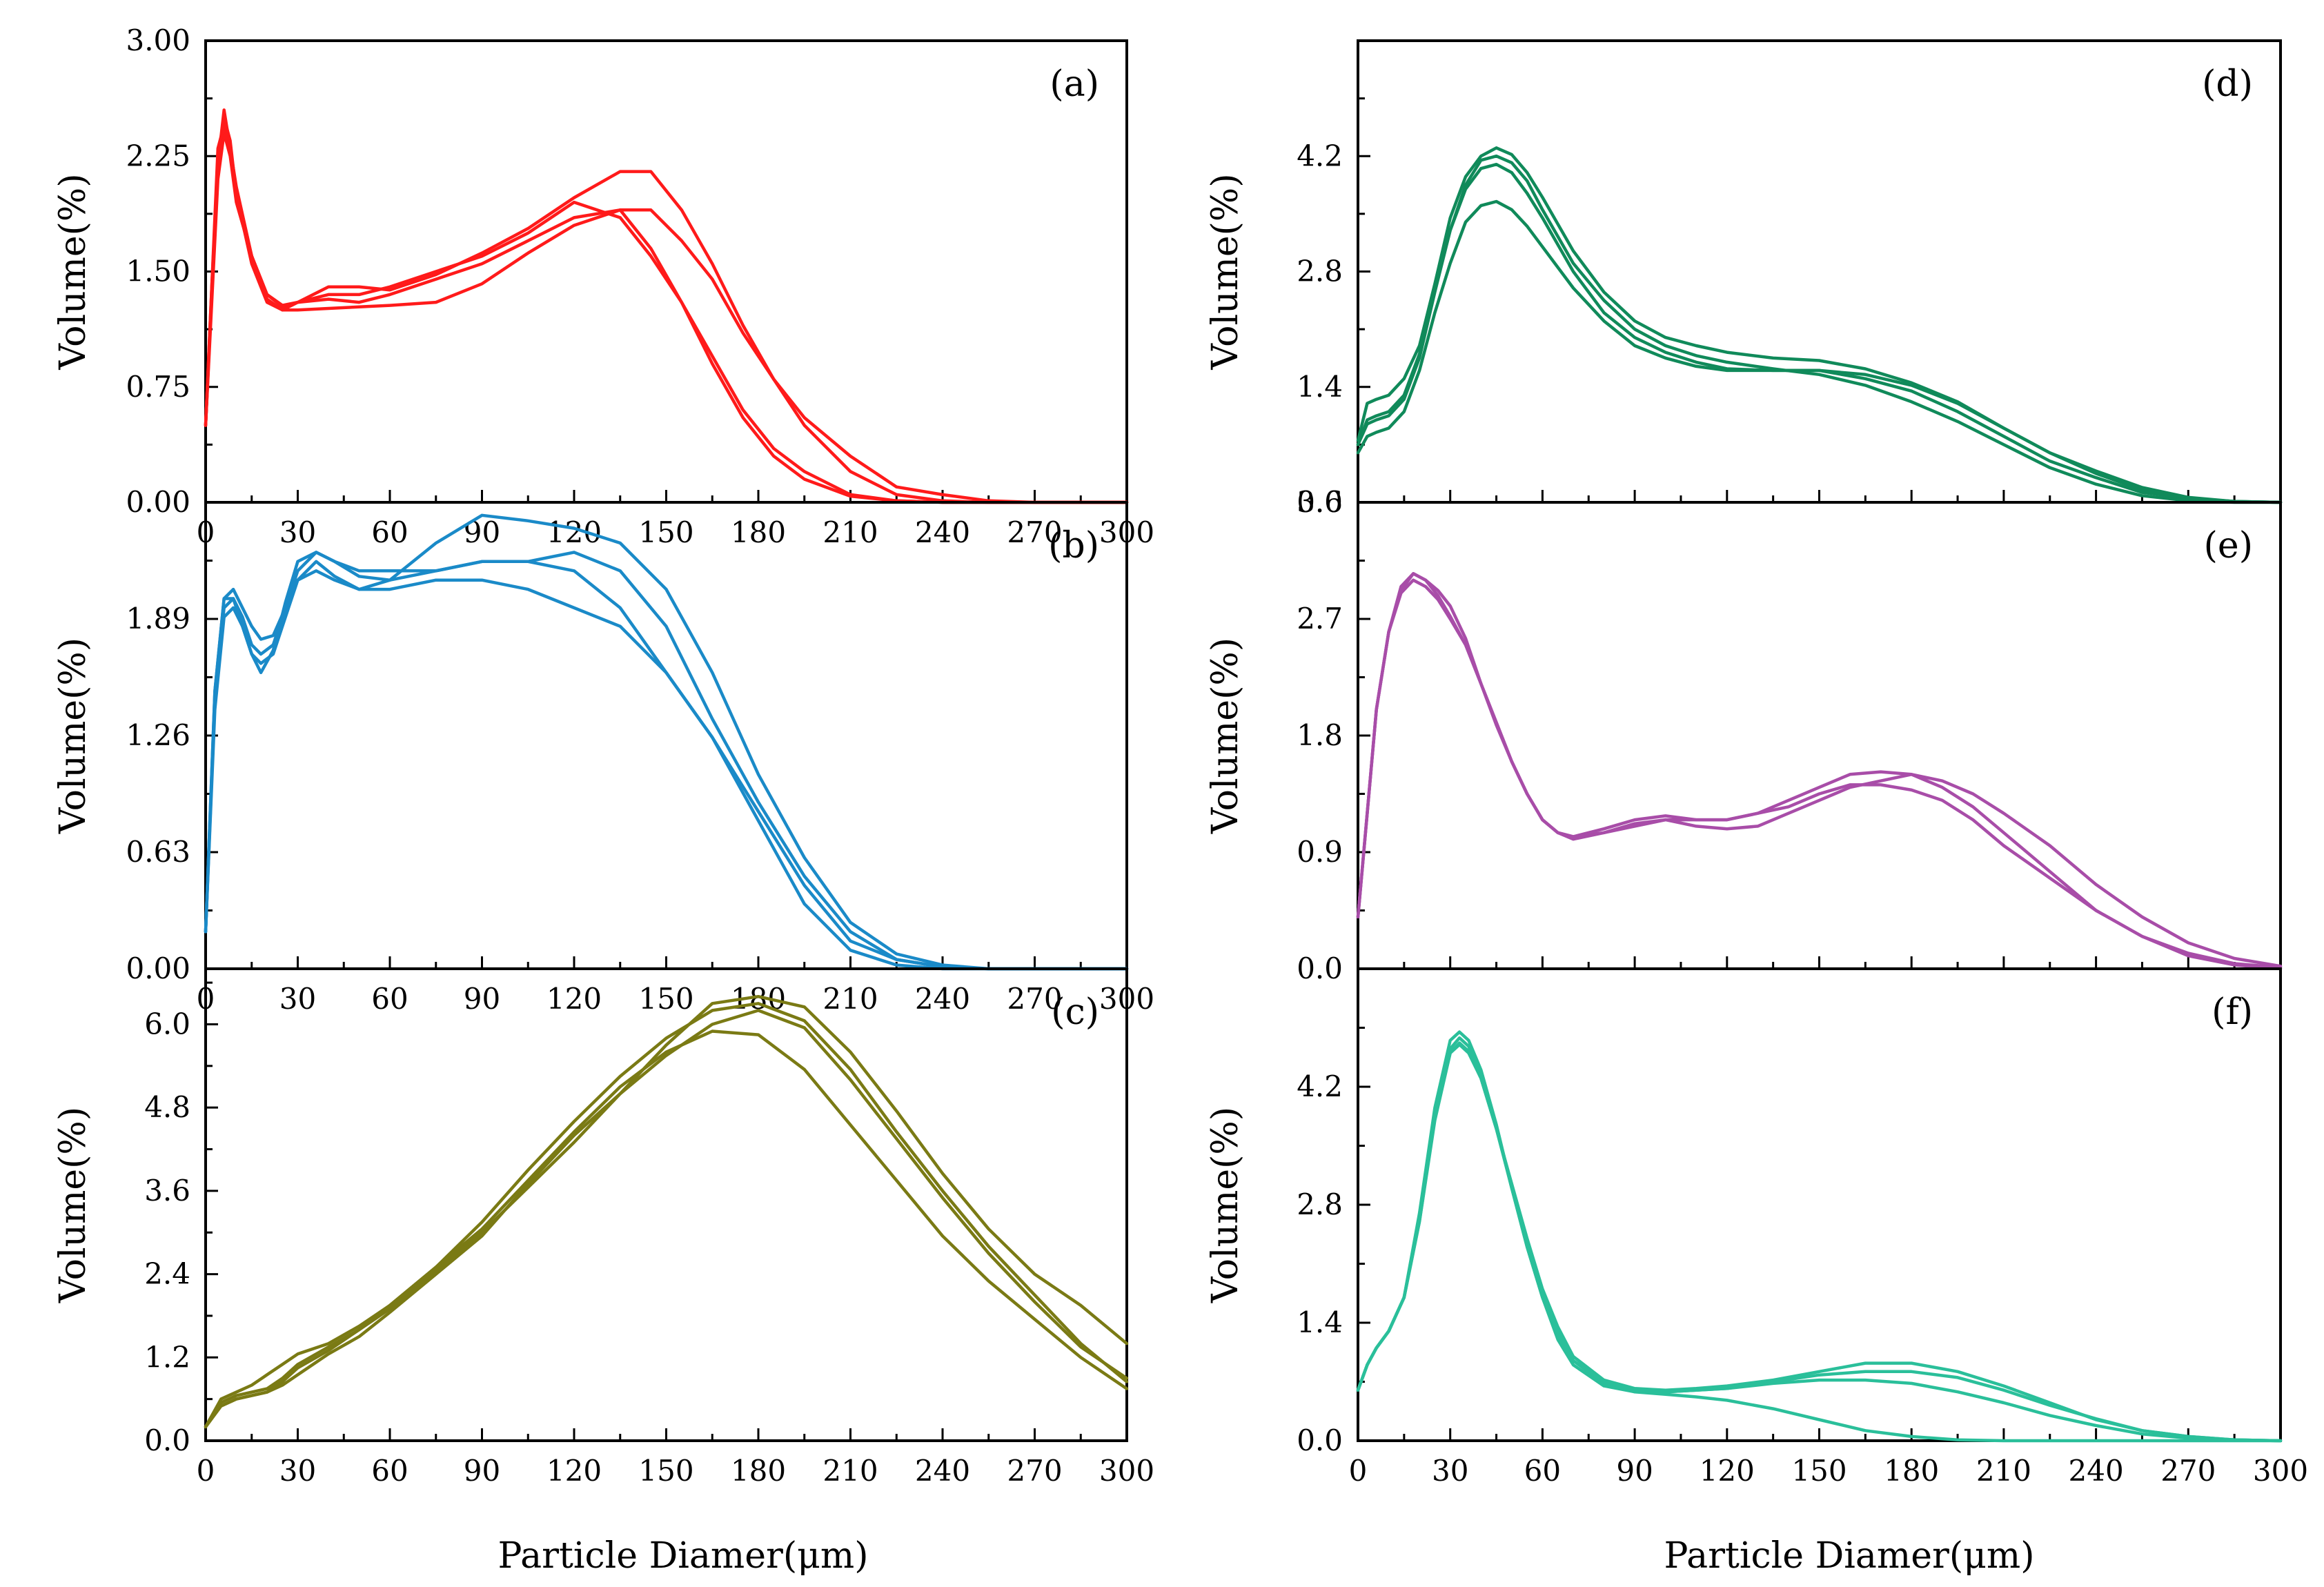 The image size is (2324, 1587). What do you see at coordinates (158, 735) in the screenshot?
I see `y-tick-label-b-2: 1.26` at bounding box center [158, 735].